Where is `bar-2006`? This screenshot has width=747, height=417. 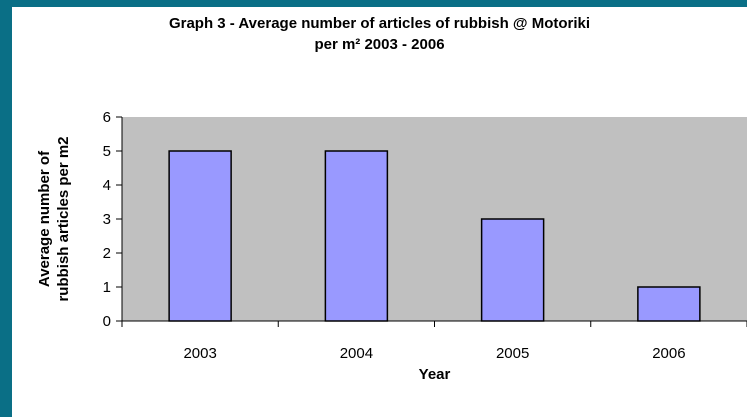
bar-2006 is located at coordinates (669, 304).